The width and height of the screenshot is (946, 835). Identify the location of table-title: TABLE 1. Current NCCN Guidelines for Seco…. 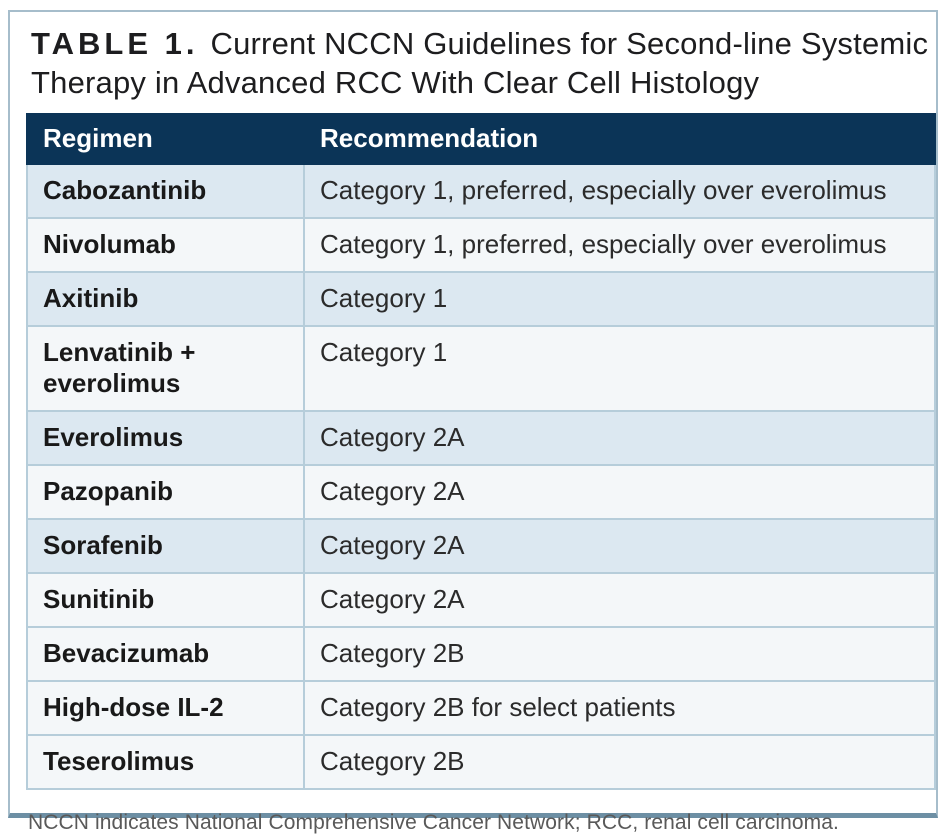
(481, 63).